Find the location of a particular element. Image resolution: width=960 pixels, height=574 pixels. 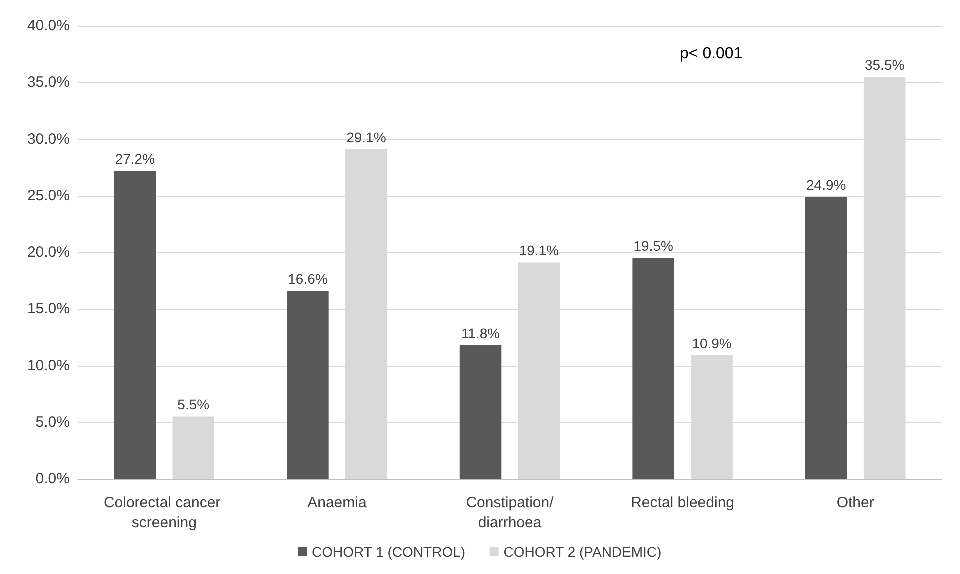

y-tick-label: 35.0% is located at coordinates (48, 83).